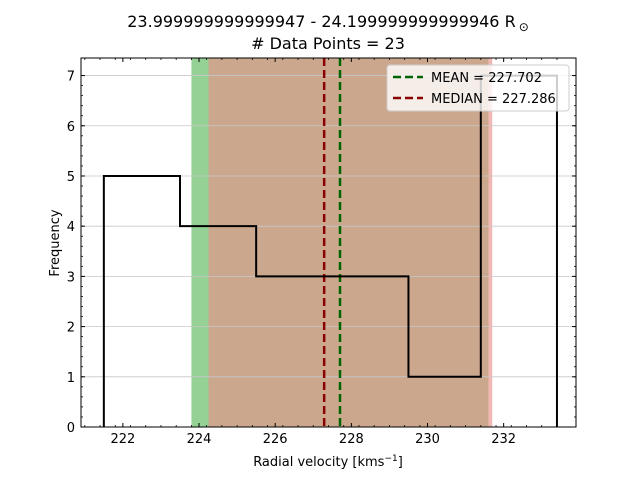 Image resolution: width=640 pixels, height=484 pixels. What do you see at coordinates (328, 462) in the screenshot?
I see `x-axis-label: Radial velocity [kms−1]` at bounding box center [328, 462].